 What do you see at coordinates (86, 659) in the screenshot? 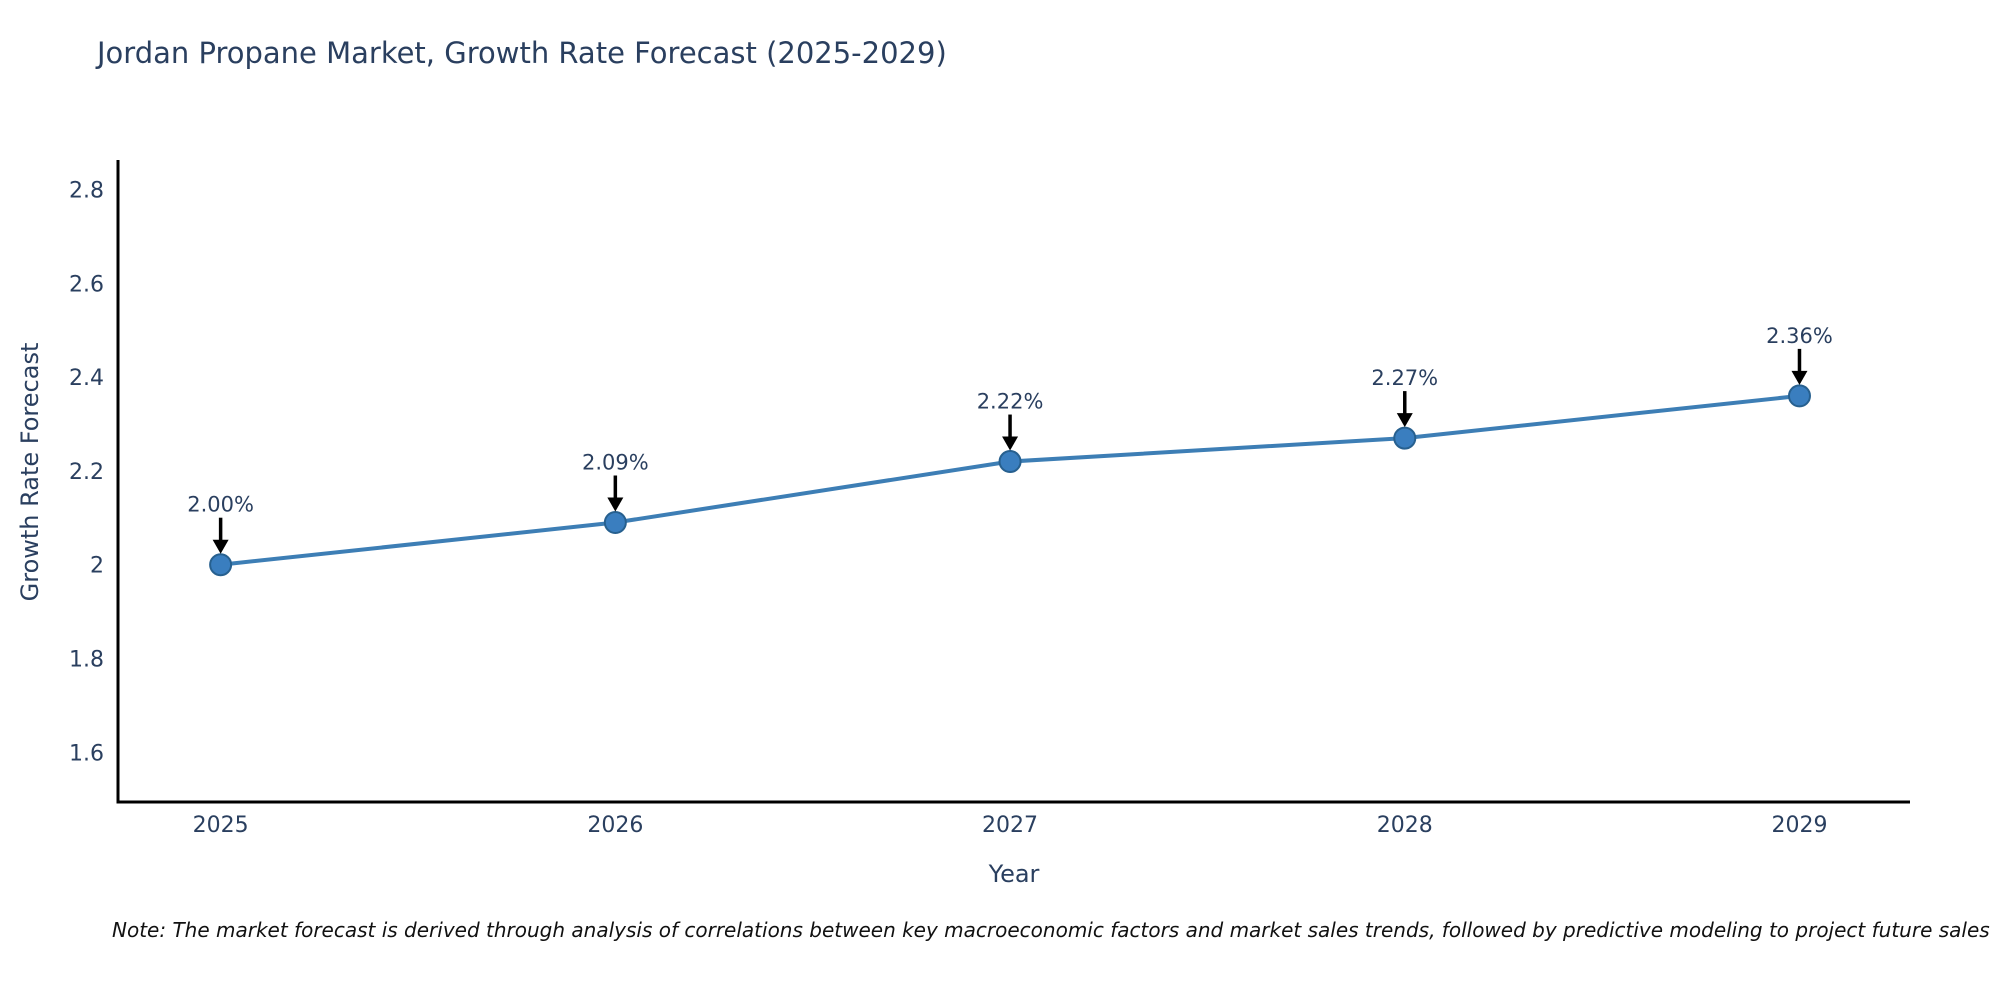
I see `y-tick-label: 1.8` at bounding box center [86, 659].